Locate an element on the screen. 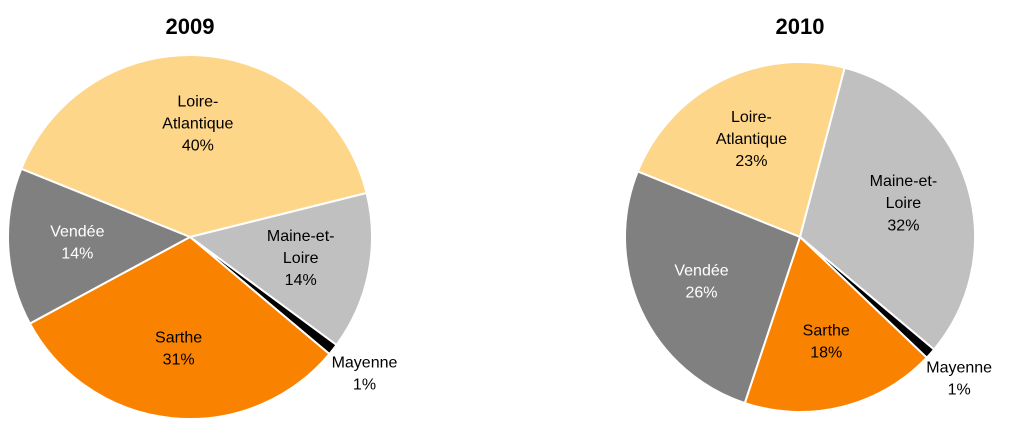  chart-title: 2010 is located at coordinates (800, 26).